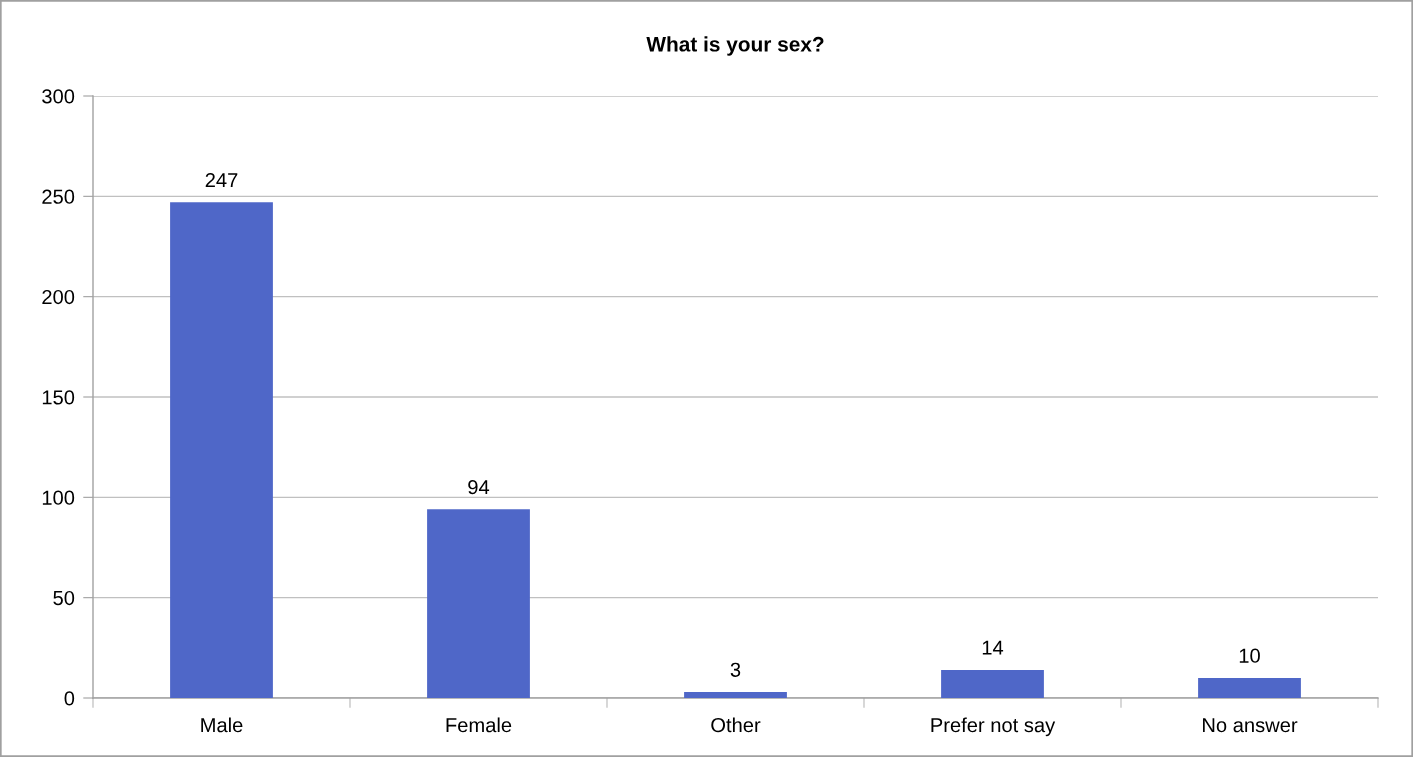 The height and width of the screenshot is (757, 1413). Describe the element at coordinates (64, 598) in the screenshot. I see `y-tick-label: 50` at that location.